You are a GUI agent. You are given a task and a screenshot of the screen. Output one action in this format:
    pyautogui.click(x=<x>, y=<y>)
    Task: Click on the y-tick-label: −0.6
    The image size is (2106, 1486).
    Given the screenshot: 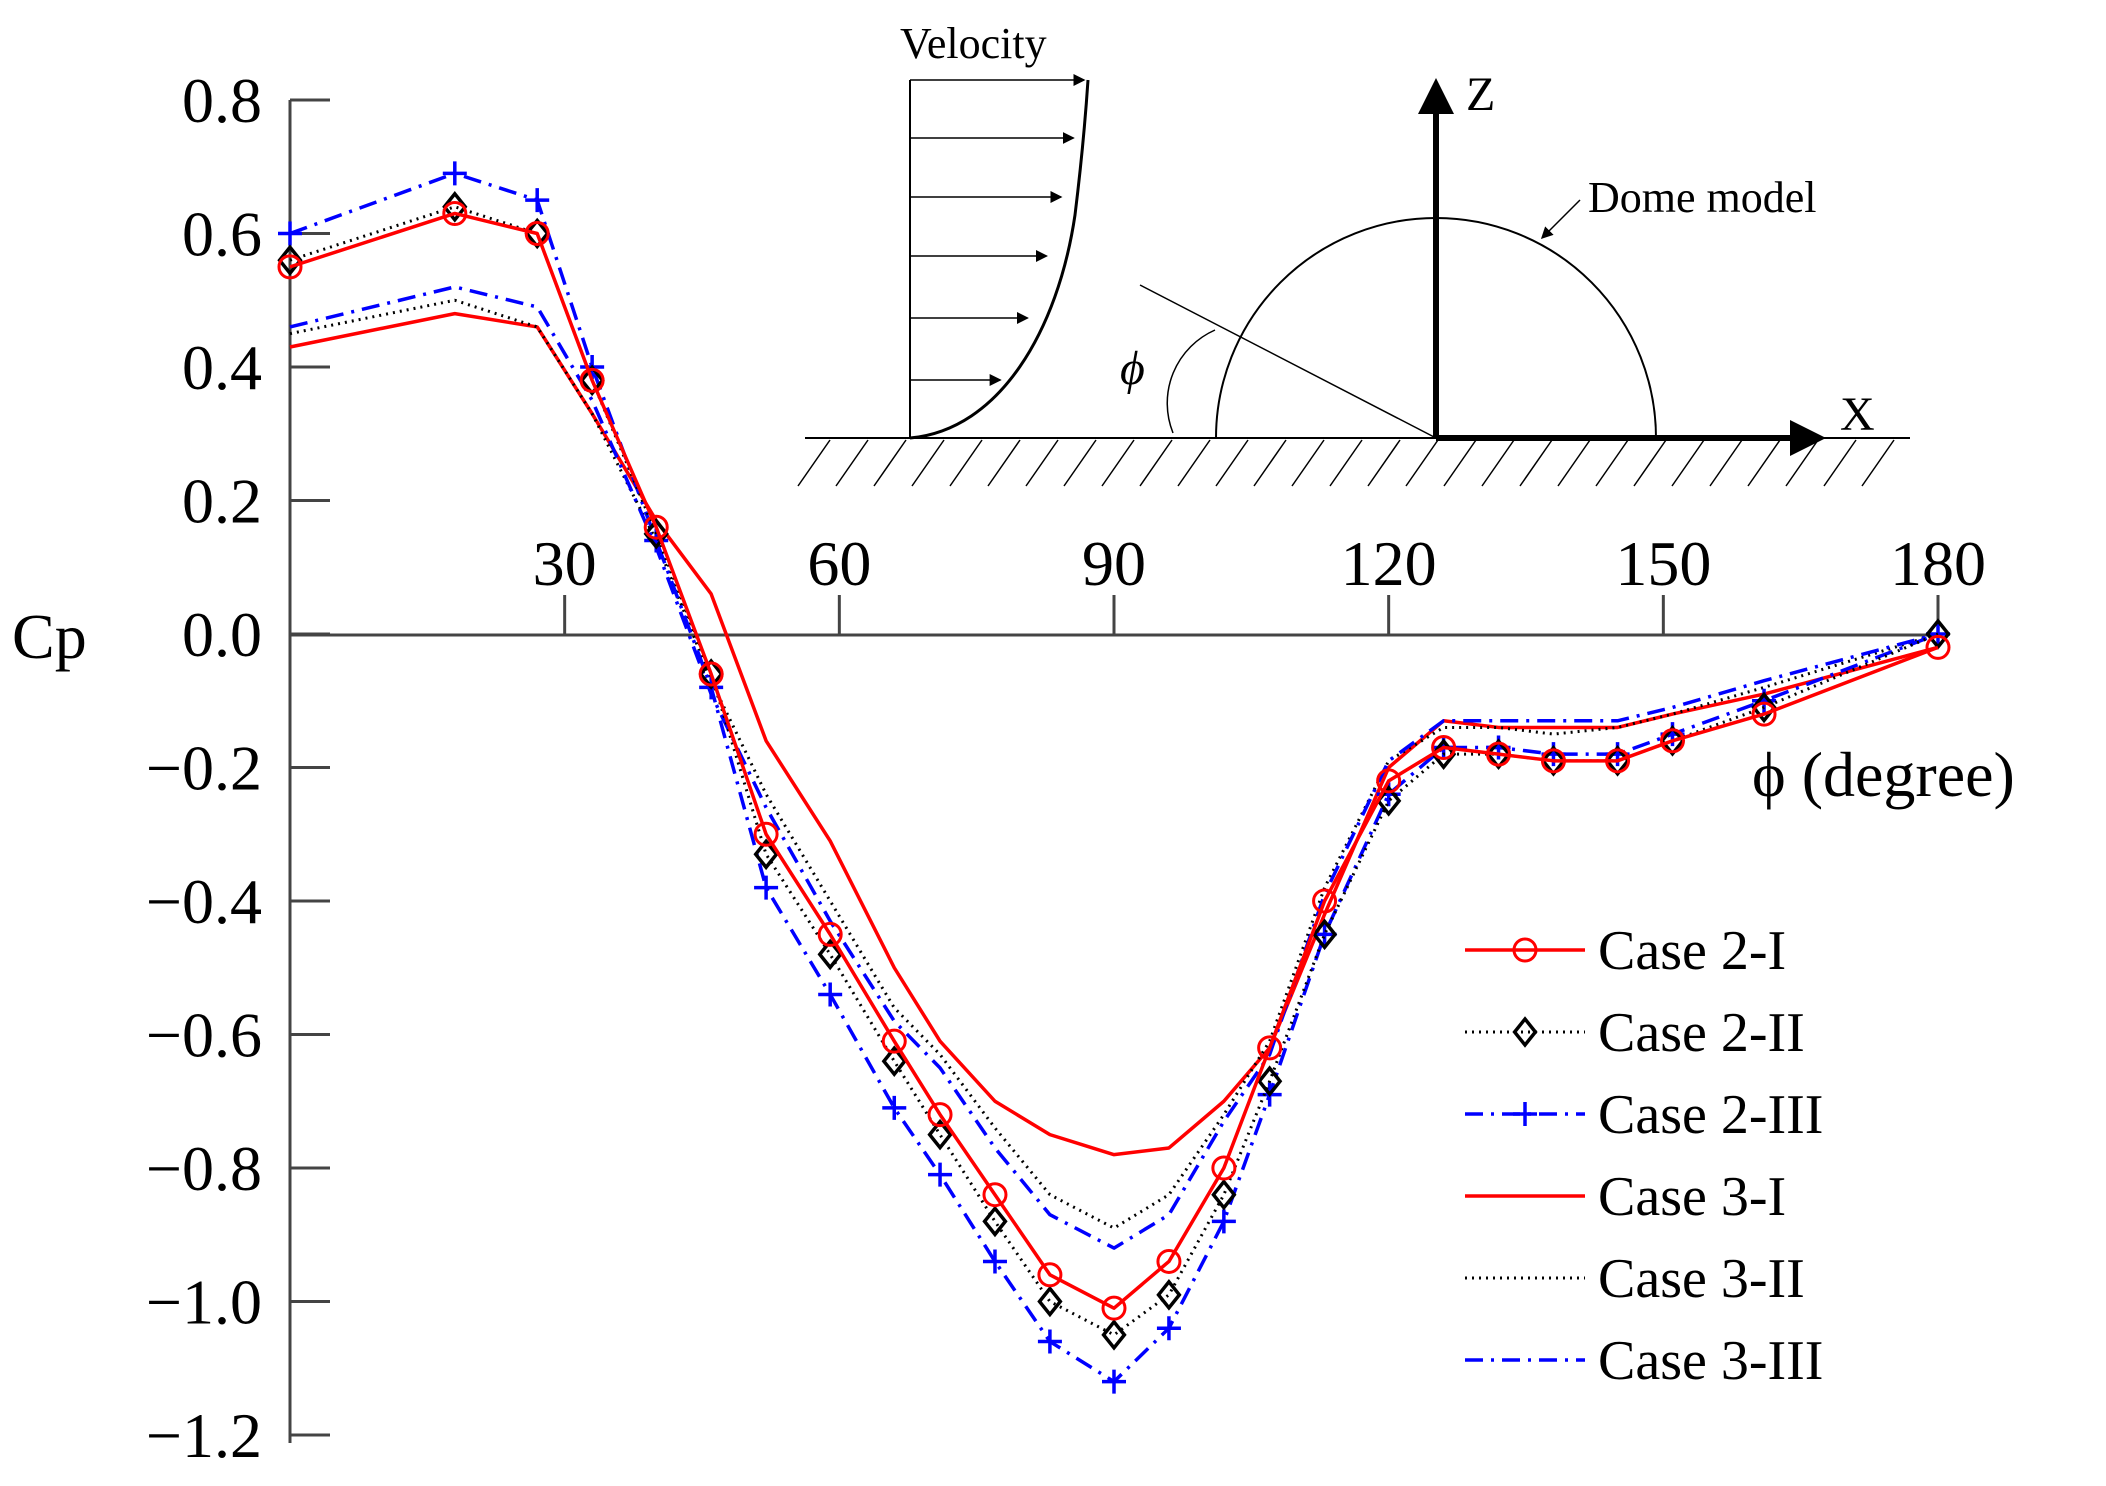 What is the action you would take?
    pyautogui.click(x=204, y=1035)
    